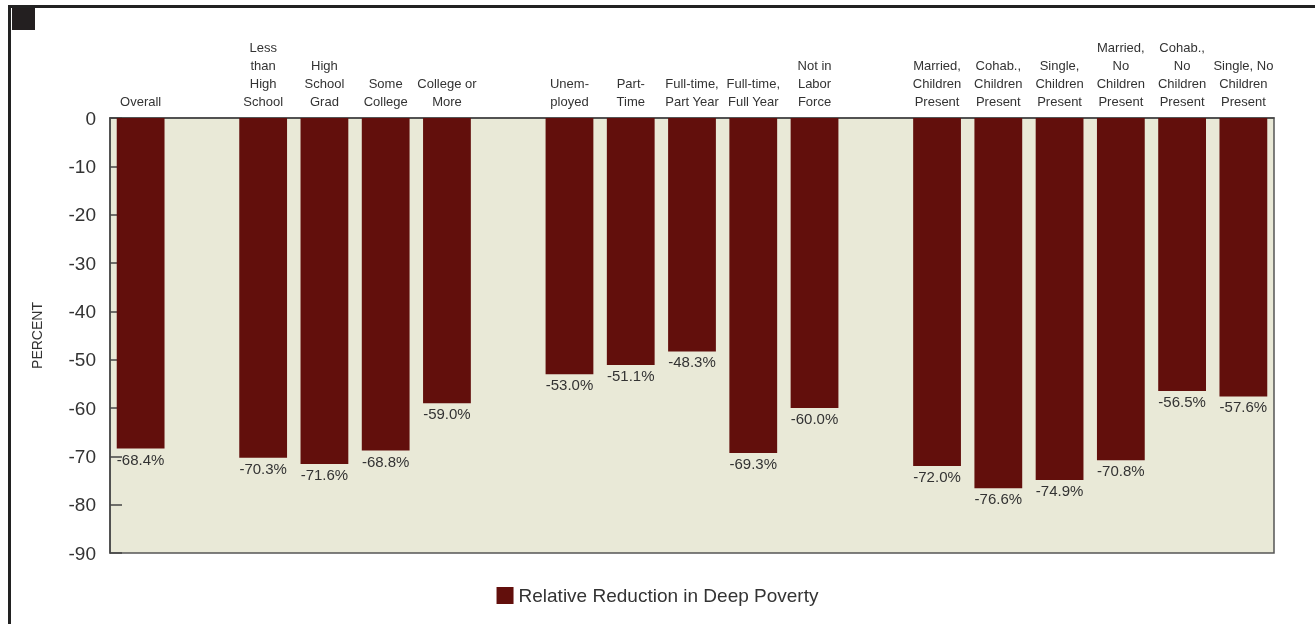 The image size is (1315, 624). Describe the element at coordinates (385, 461) in the screenshot. I see `data-label: -68.8%` at that location.